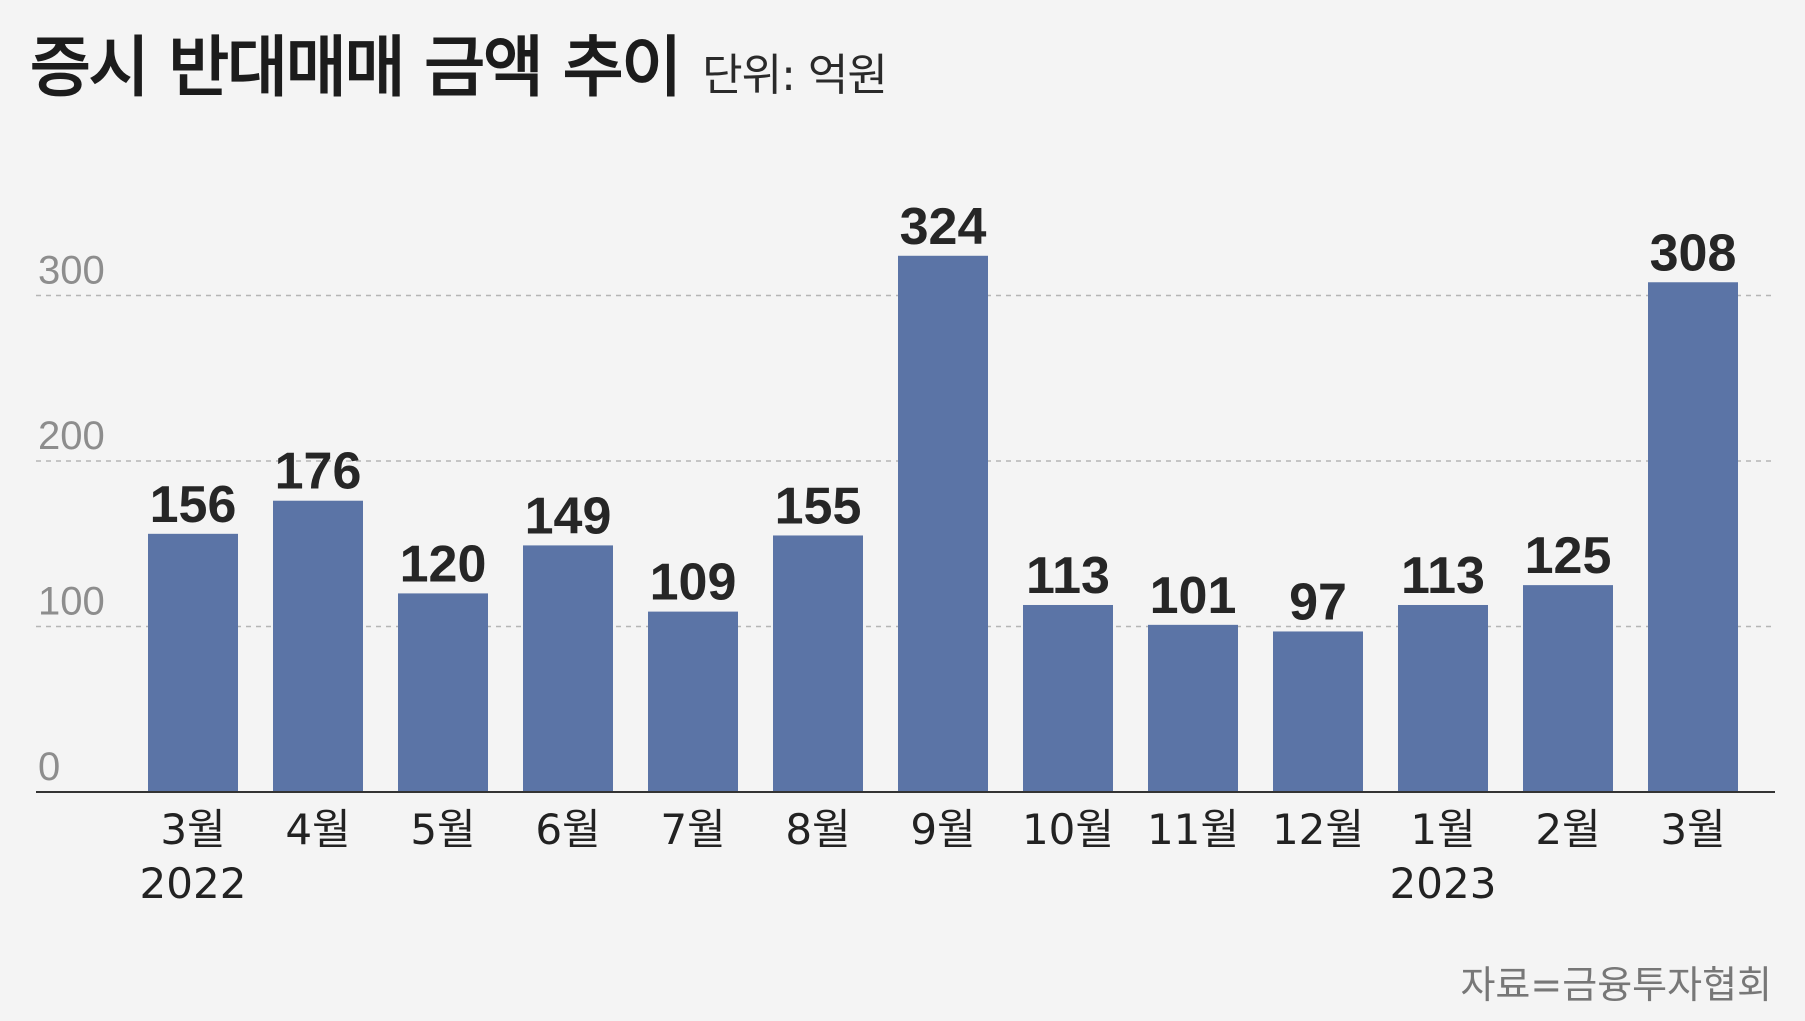  What do you see at coordinates (443, 564) in the screenshot?
I see `value-label: 120` at bounding box center [443, 564].